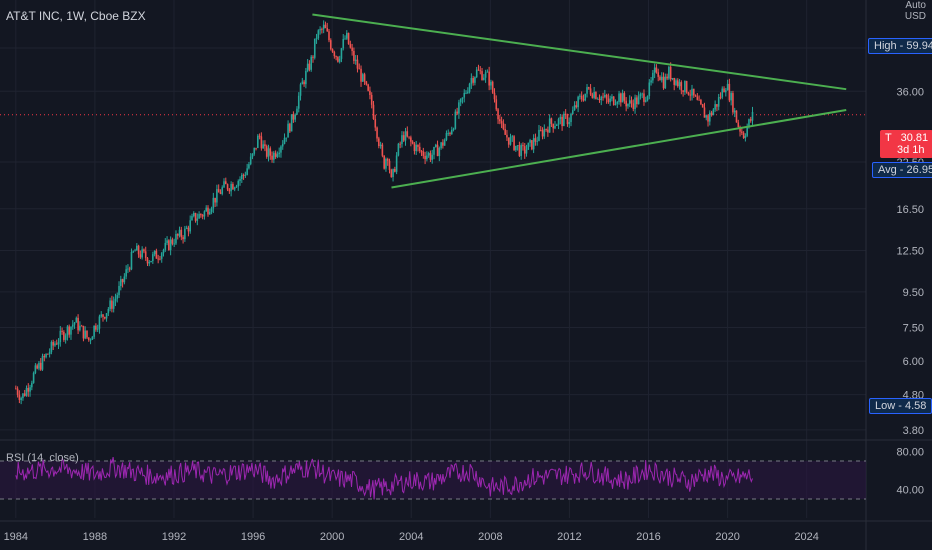  I want to click on x-tick-label: 1988, so click(95, 537).